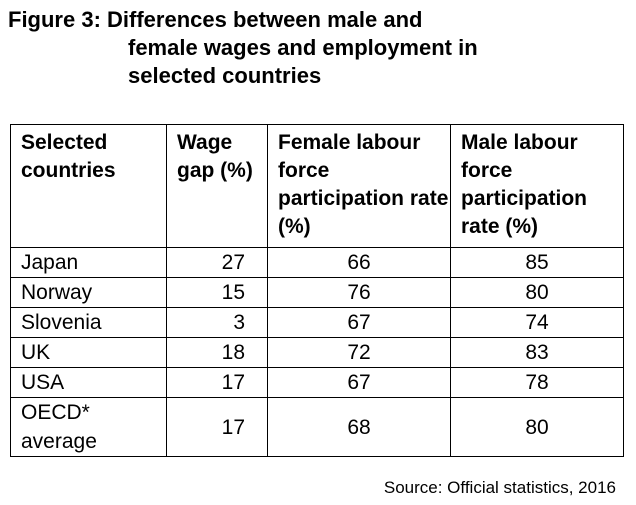 Image resolution: width=636 pixels, height=505 pixels. I want to click on header-wage-gap: Wage gap (%), so click(217, 186).